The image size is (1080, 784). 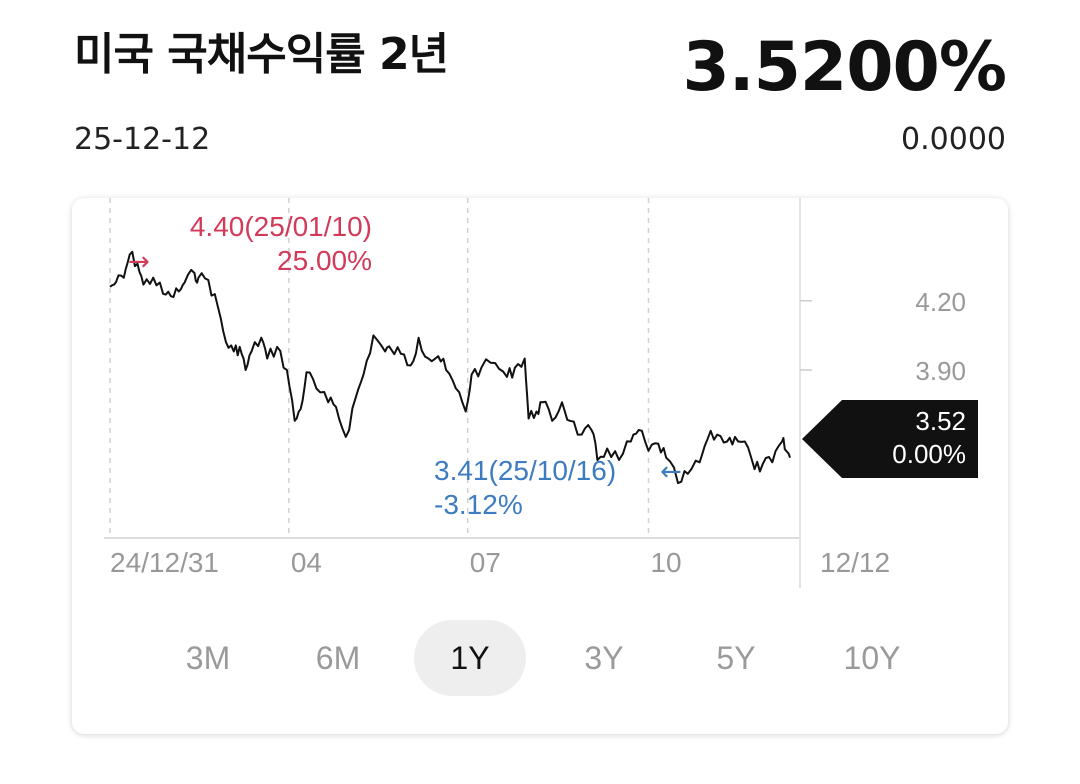 I want to click on x-tick-label: 12/12, so click(x=855, y=562).